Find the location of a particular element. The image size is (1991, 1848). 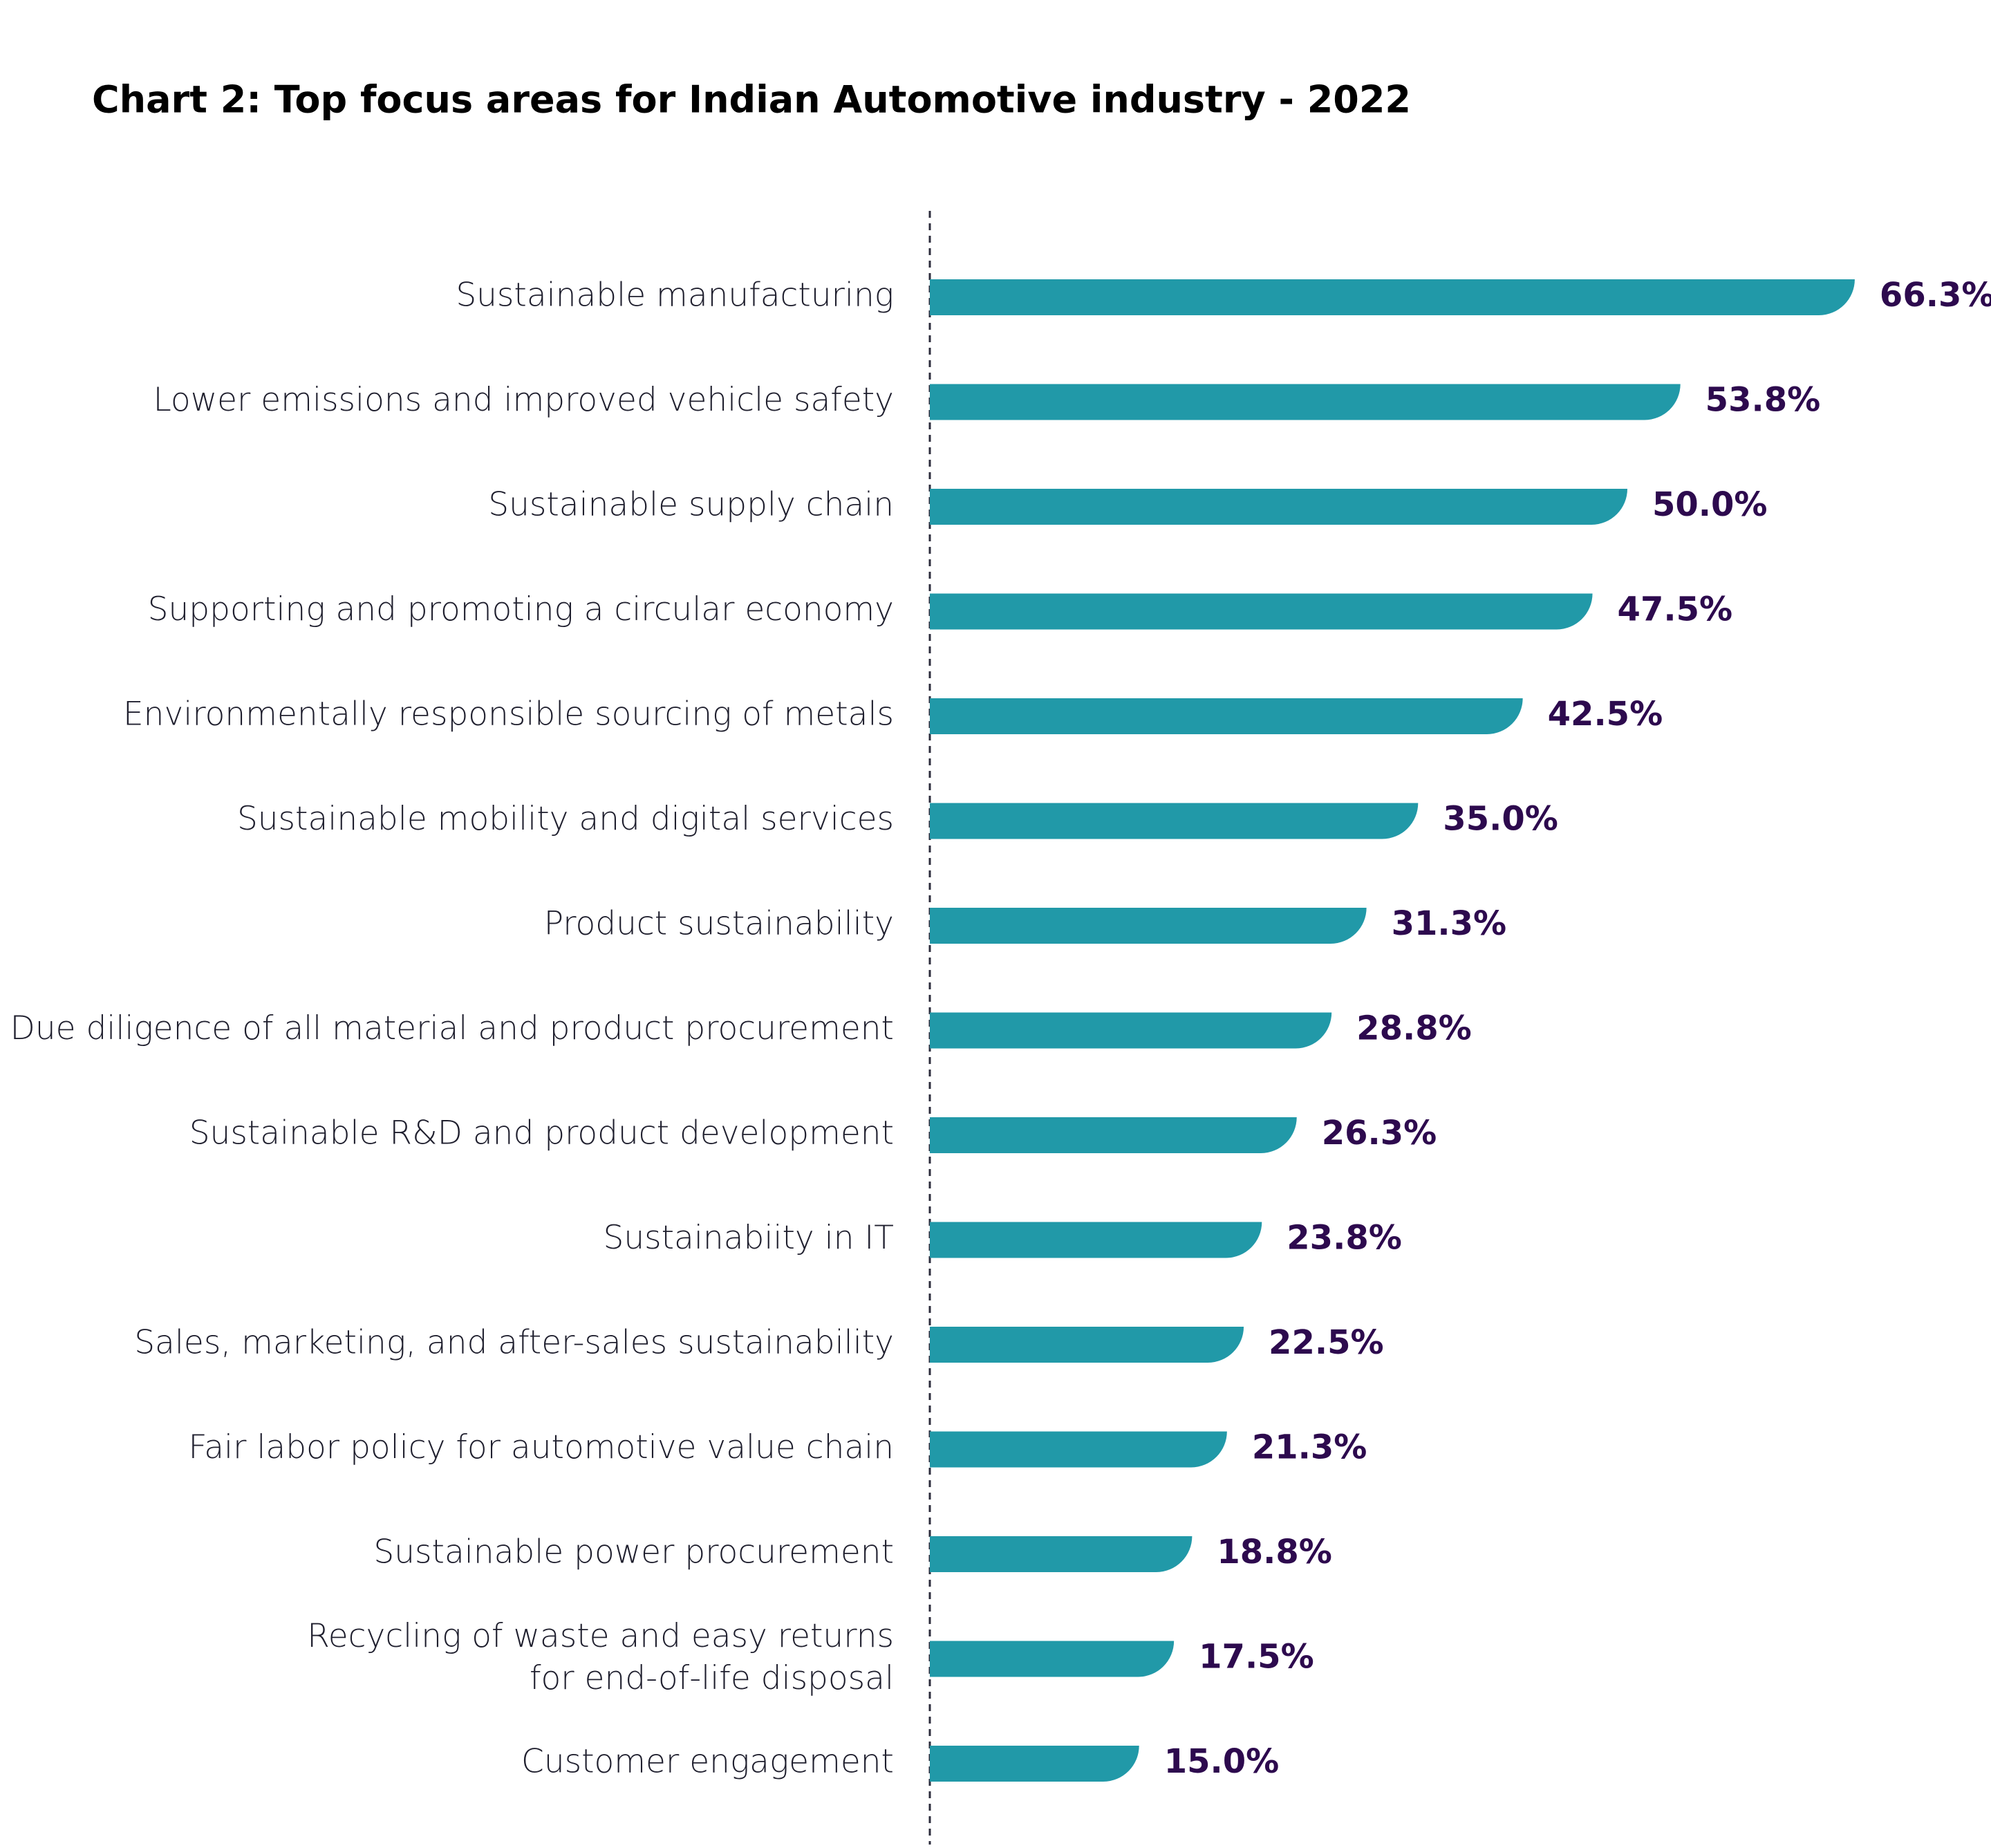

value-label: 50.0% is located at coordinates (1710, 504).